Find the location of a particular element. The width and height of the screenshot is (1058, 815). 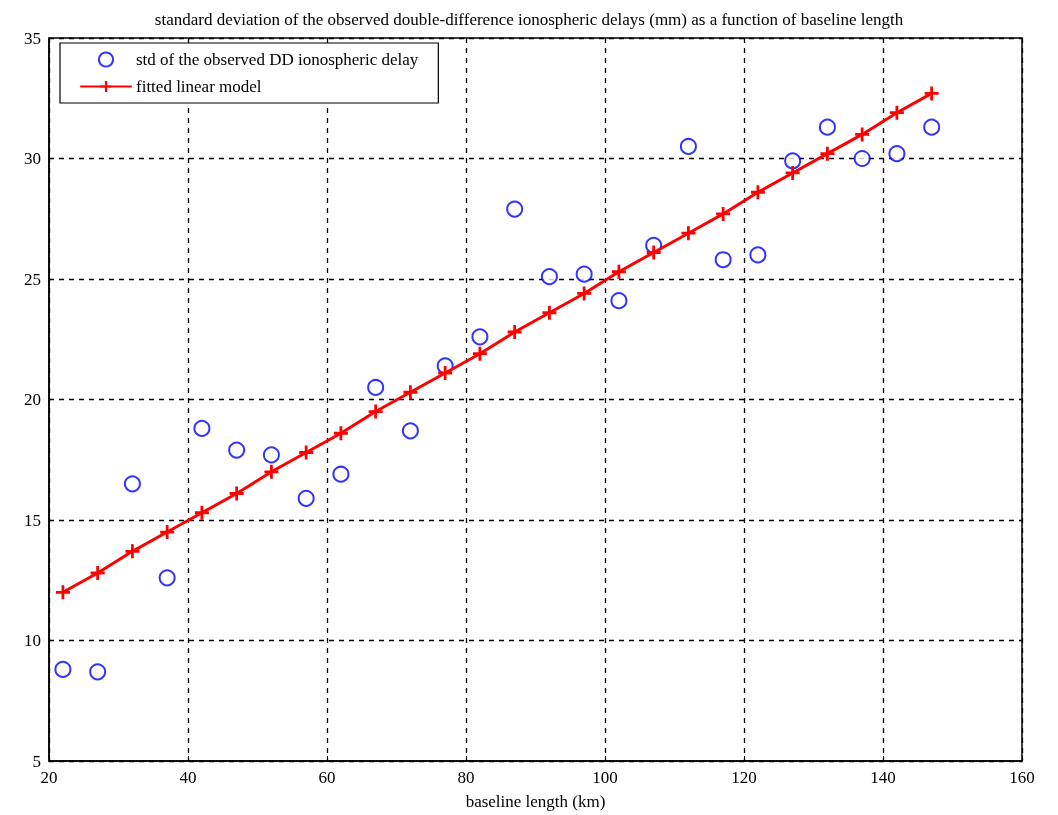

y-tick-label: 10 is located at coordinates (32, 640).